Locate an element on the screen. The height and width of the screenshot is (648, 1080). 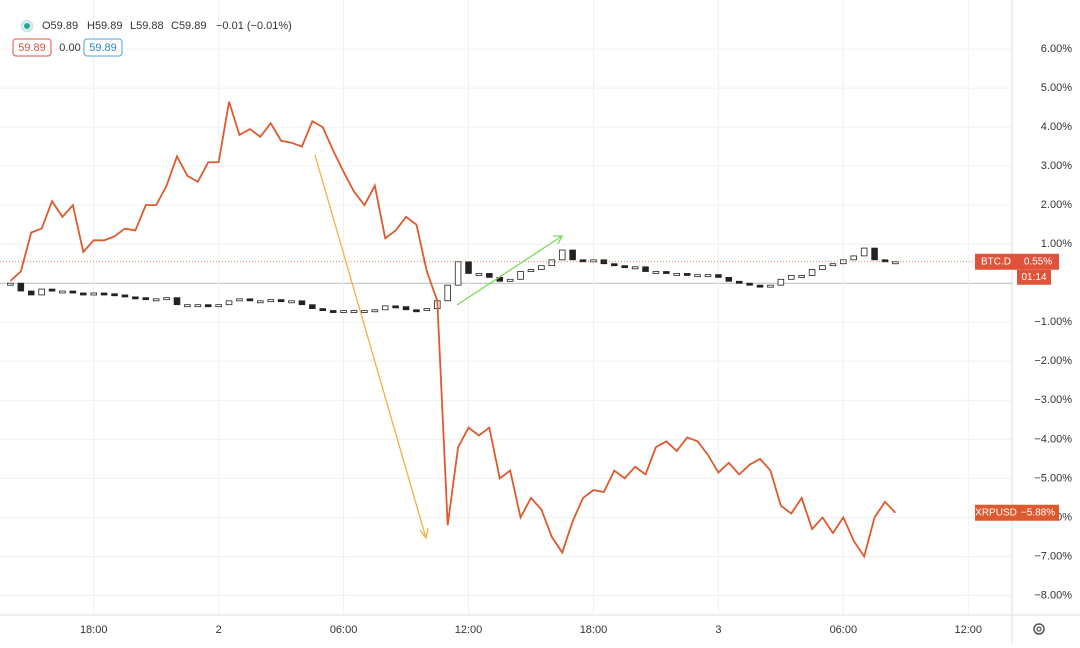
badge-text: 0.00 is located at coordinates (69, 48).